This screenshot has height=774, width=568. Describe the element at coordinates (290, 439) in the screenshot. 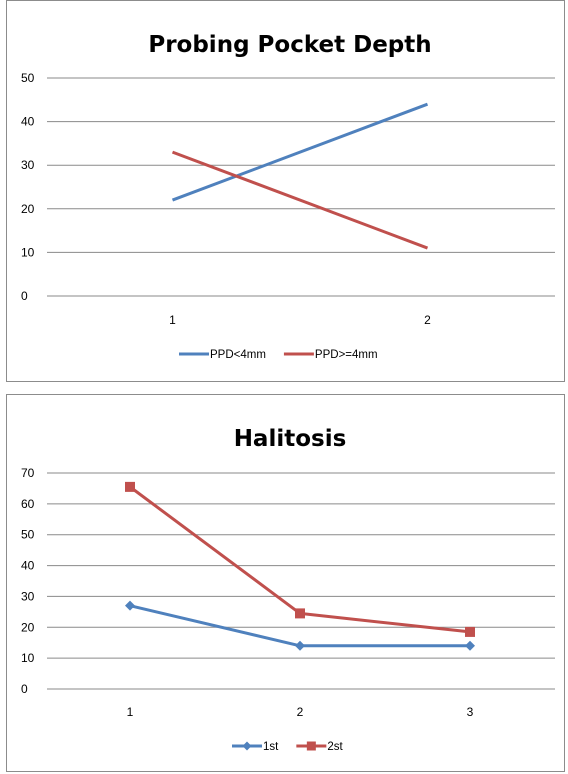

I see `chart-title: Halitosis` at that location.